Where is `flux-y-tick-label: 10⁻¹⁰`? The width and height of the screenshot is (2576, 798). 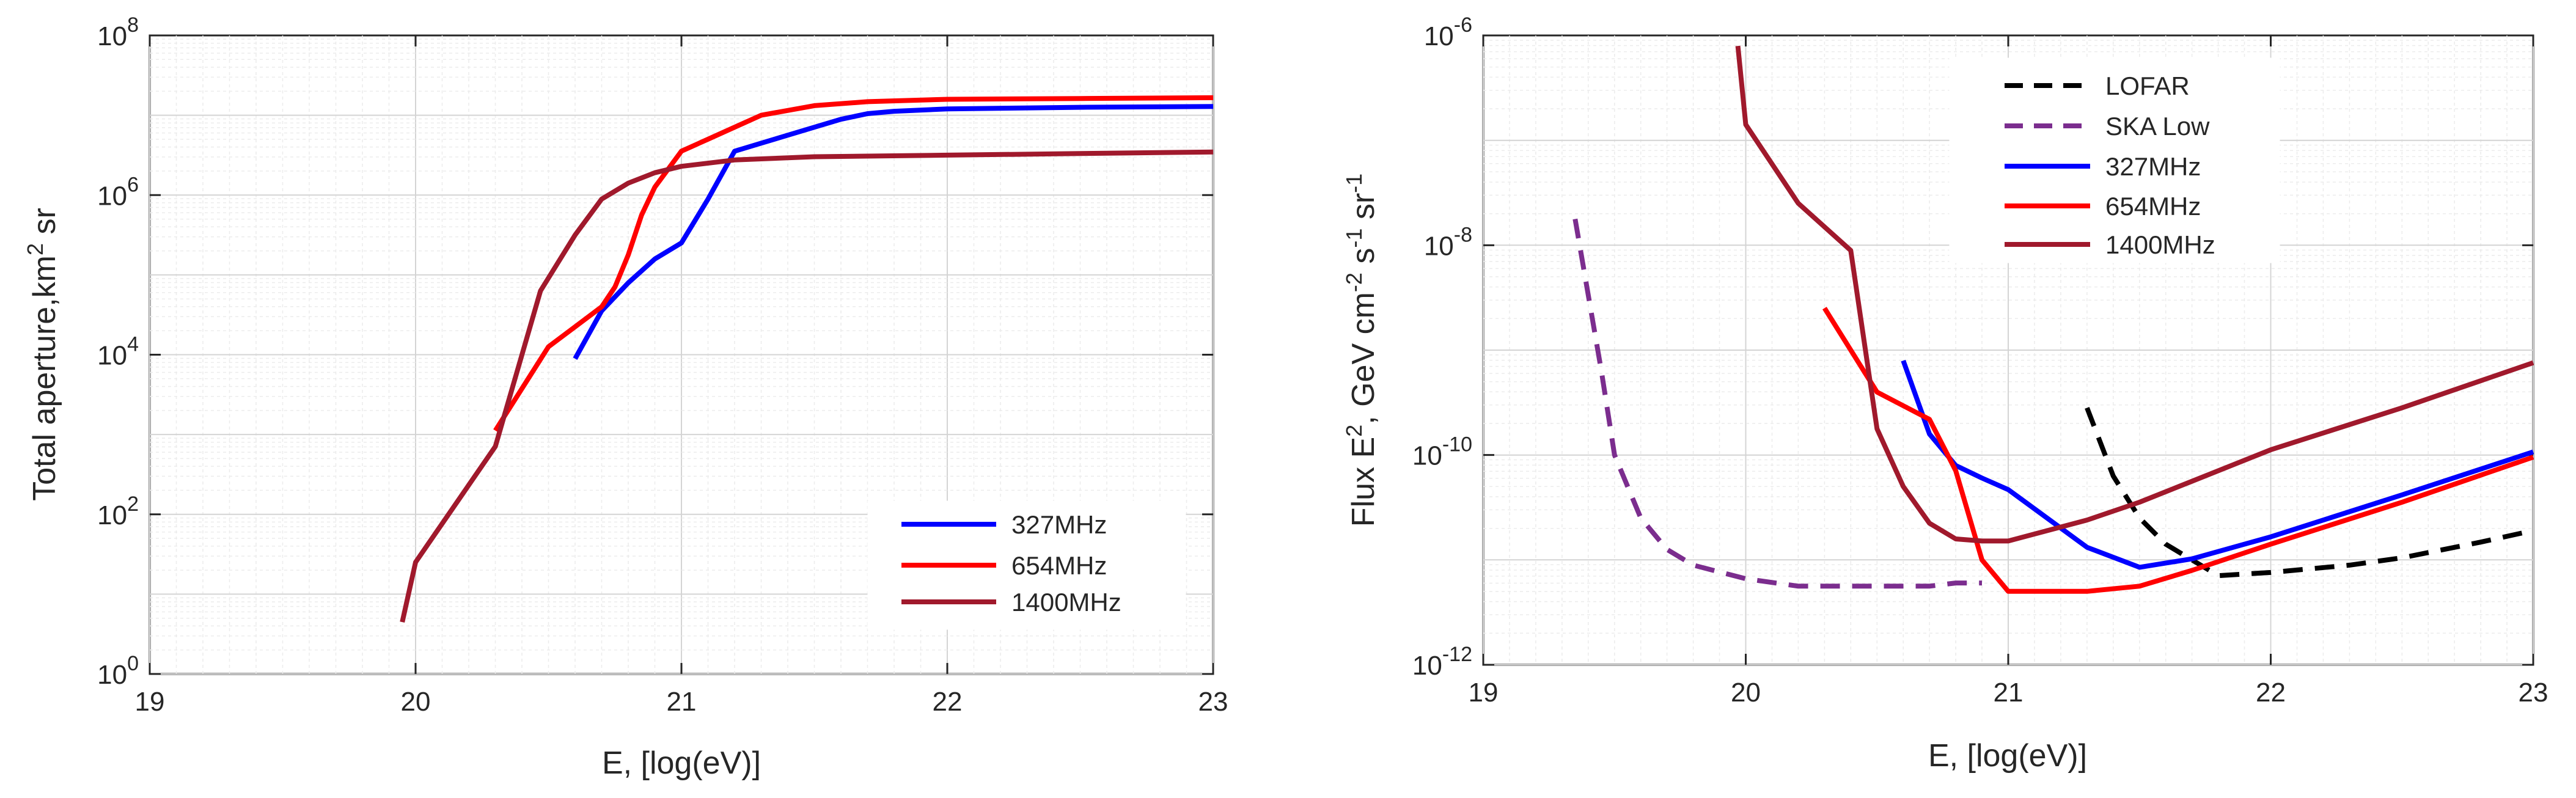
flux-y-tick-label: 10⁻¹⁰ is located at coordinates (1442, 452).